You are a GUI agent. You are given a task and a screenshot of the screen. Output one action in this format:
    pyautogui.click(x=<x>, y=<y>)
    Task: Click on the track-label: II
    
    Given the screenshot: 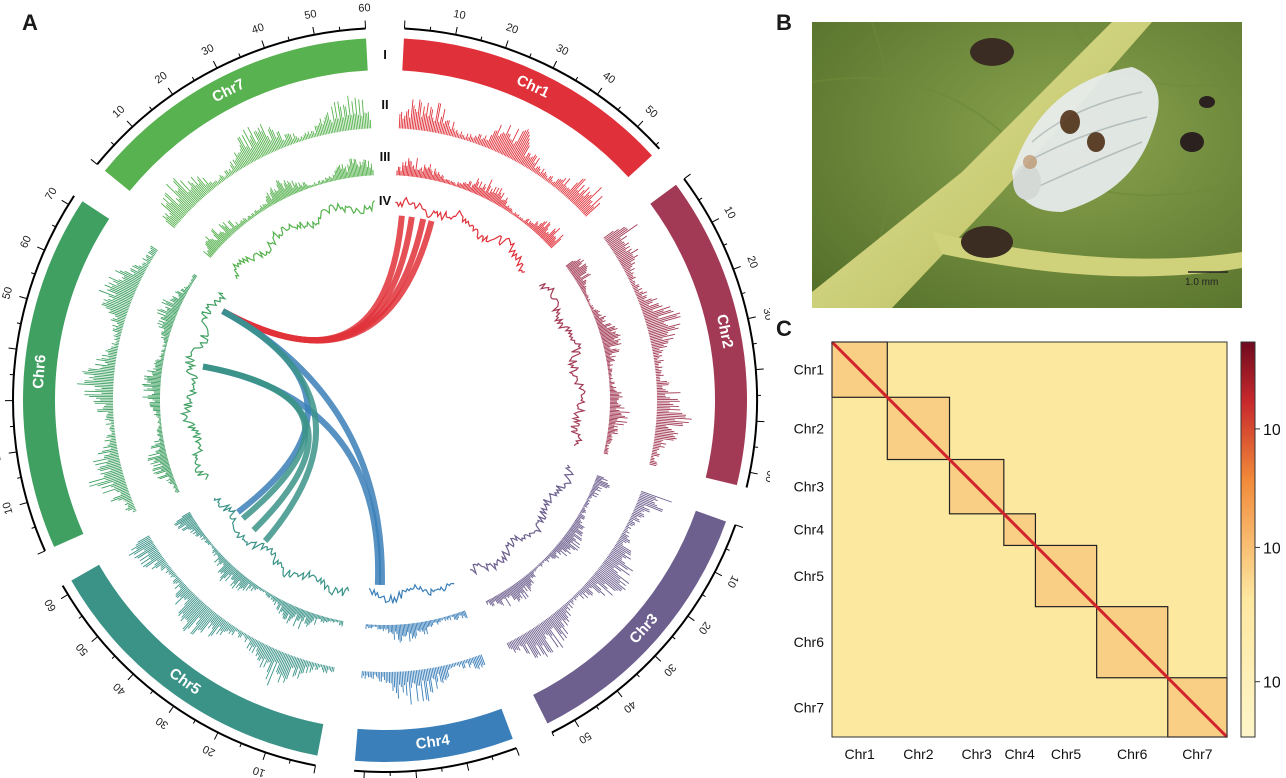 What is the action you would take?
    pyautogui.click(x=384, y=104)
    